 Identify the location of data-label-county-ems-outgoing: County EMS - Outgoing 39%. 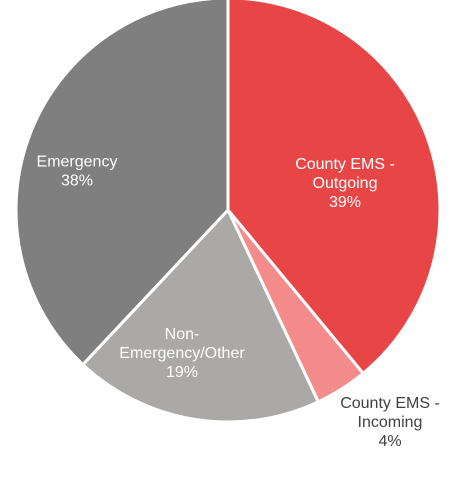
(345, 183).